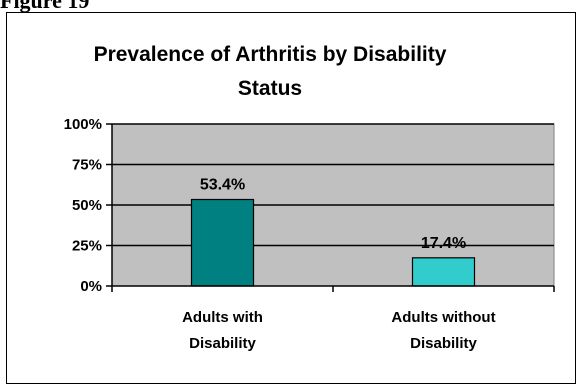  What do you see at coordinates (222, 184) in the screenshot?
I see `data-label-1: 53.4%` at bounding box center [222, 184].